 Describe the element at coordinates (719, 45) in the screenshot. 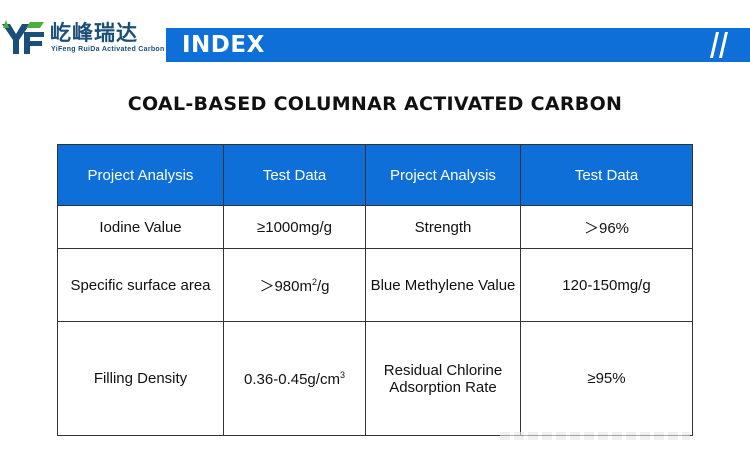

I see `double-slash-icon` at that location.